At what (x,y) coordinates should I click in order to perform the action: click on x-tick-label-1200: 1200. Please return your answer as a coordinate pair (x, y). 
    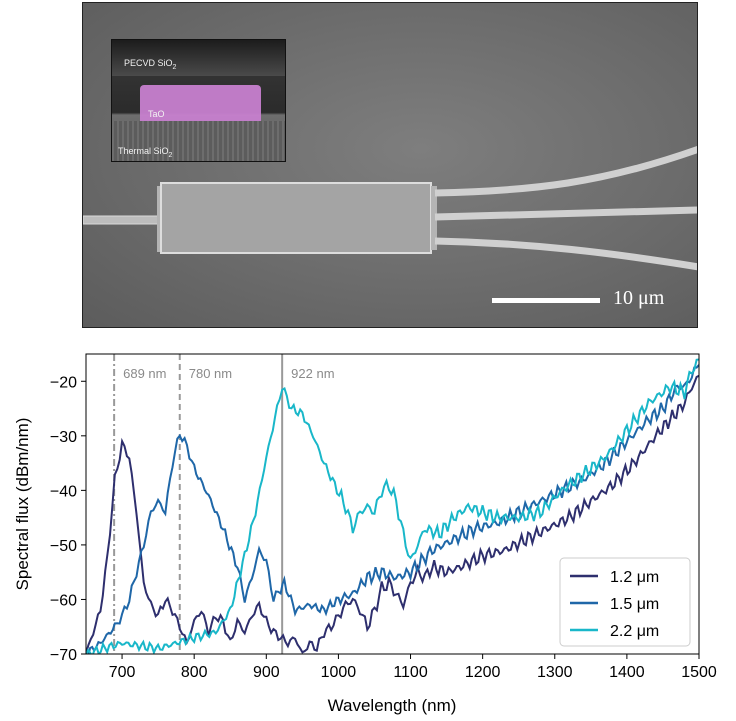
    Looking at the image, I should click on (483, 672).